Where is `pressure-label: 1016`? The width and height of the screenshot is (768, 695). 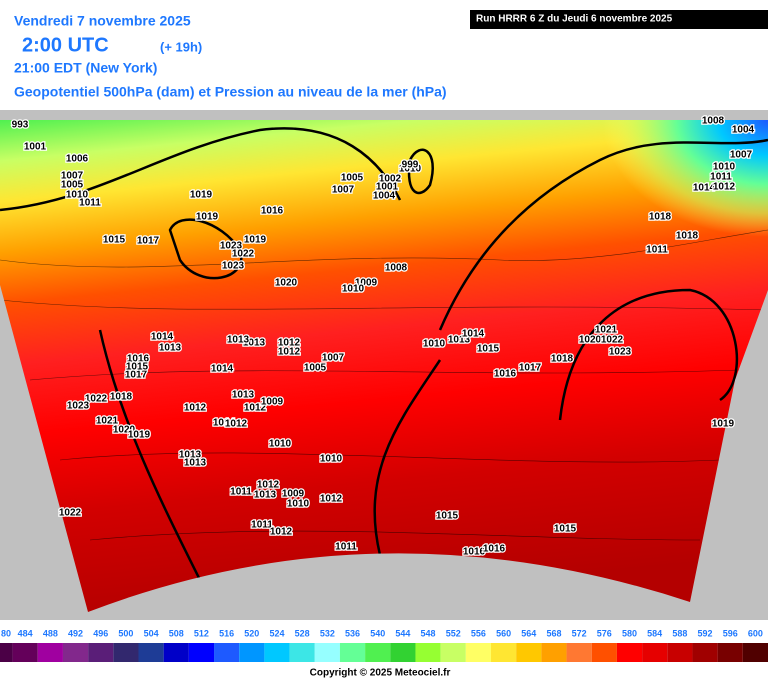
pressure-label: 1016 is located at coordinates (505, 374).